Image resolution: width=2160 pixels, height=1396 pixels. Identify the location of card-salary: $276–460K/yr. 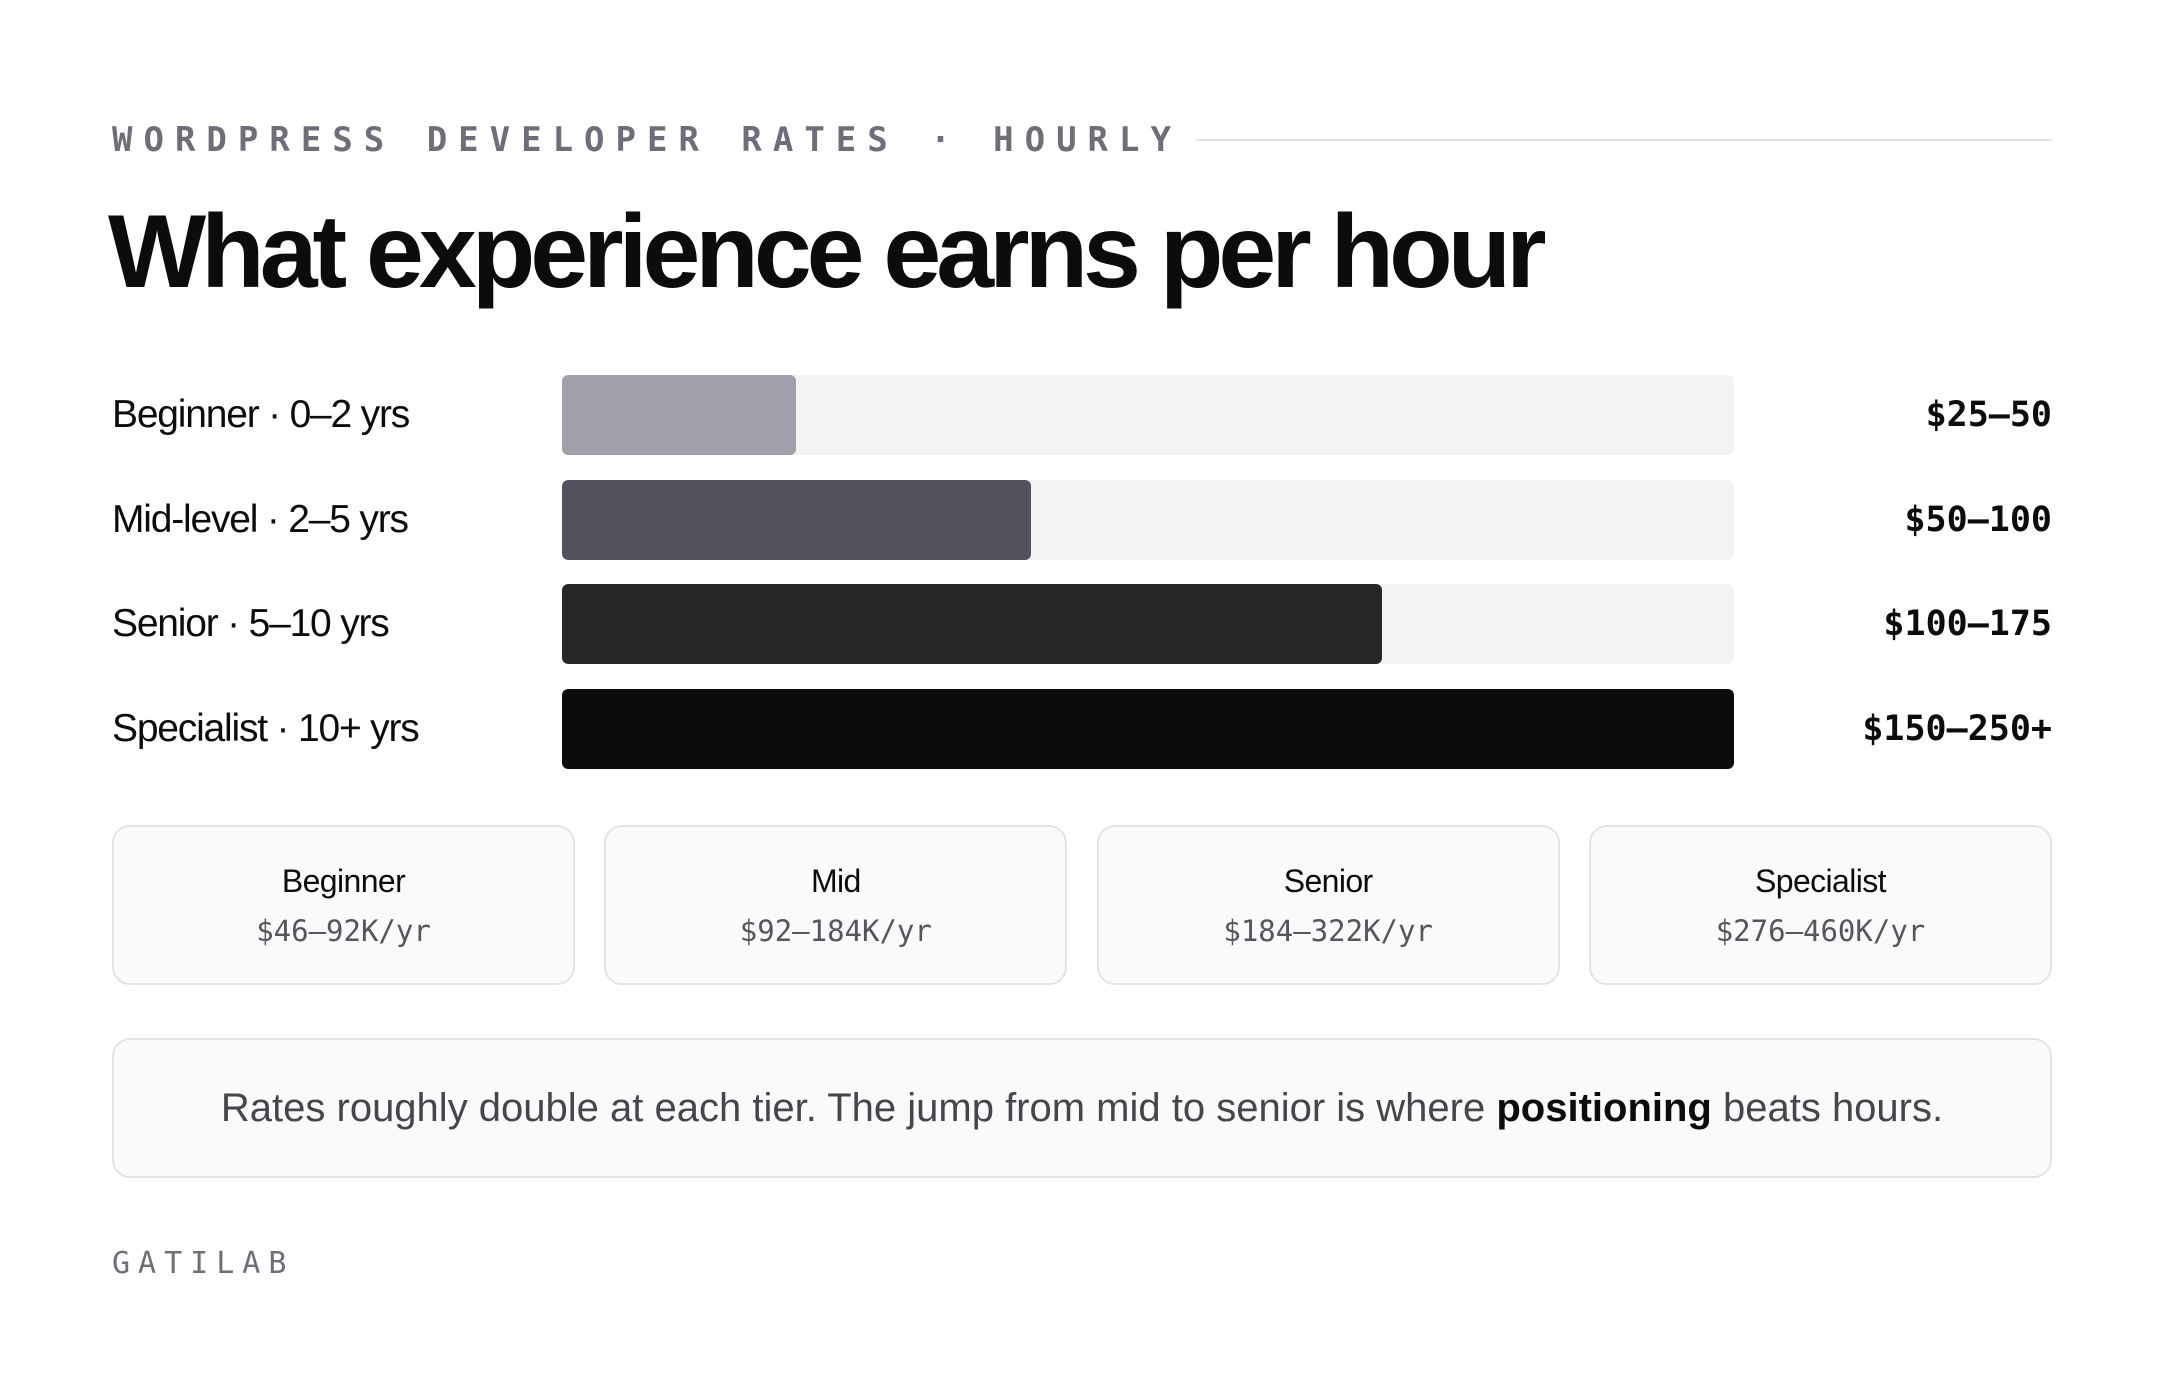
(1820, 931).